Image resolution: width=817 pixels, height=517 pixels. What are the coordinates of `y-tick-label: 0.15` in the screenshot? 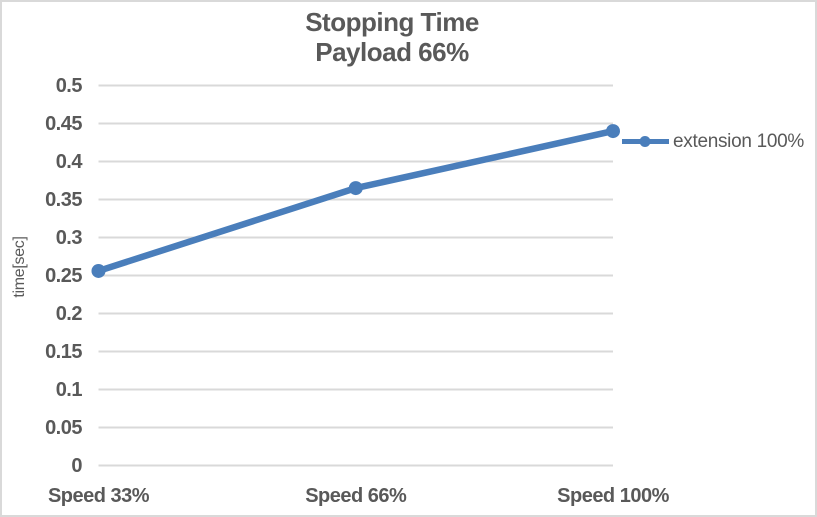 It's located at (63, 351).